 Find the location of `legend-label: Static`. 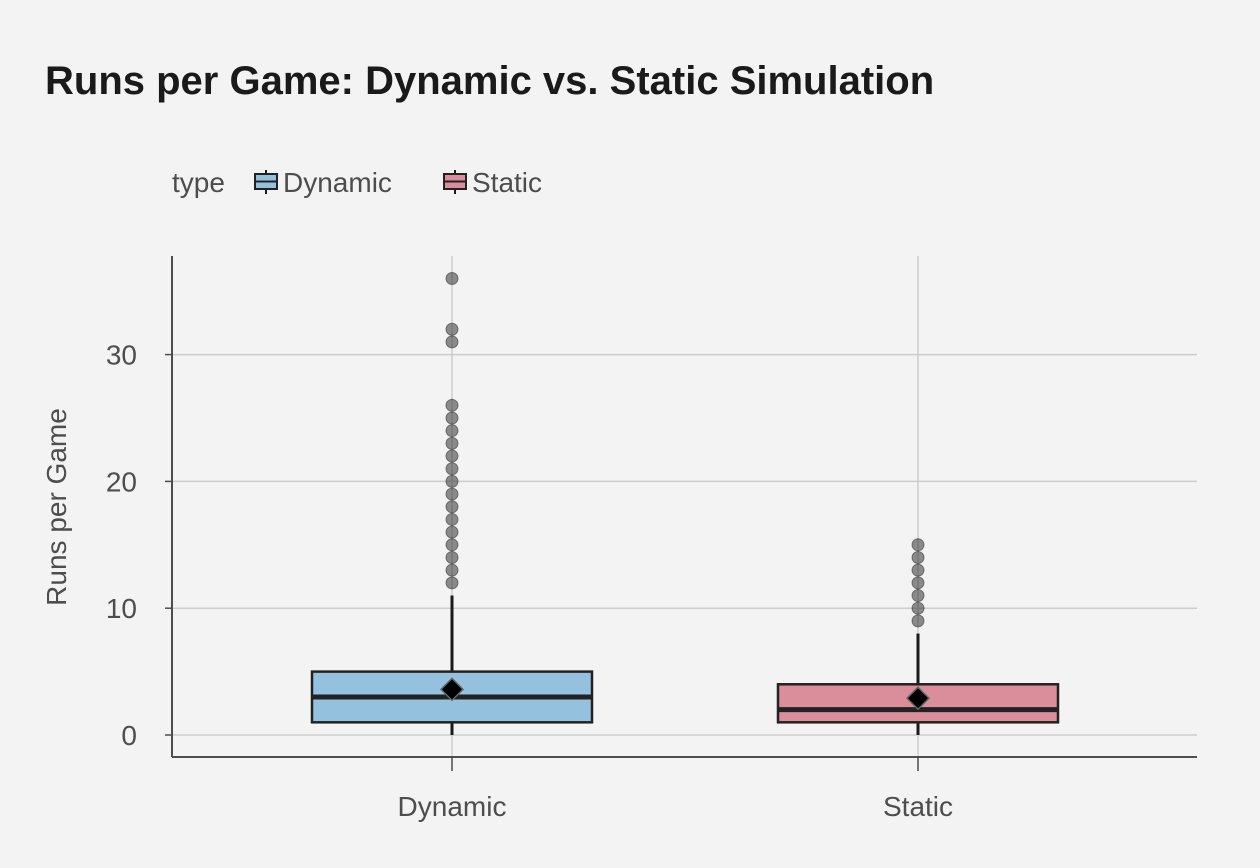

legend-label: Static is located at coordinates (507, 182).